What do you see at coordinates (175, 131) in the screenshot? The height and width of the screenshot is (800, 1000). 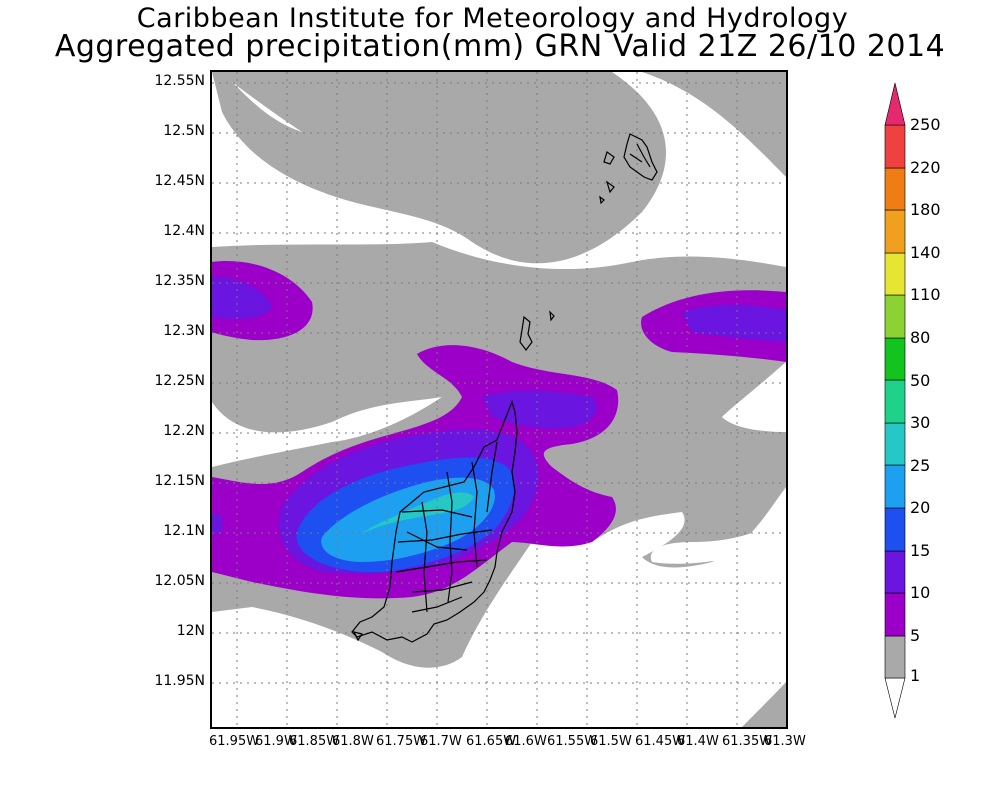 I see `y-tick-label: 12.5N` at bounding box center [175, 131].